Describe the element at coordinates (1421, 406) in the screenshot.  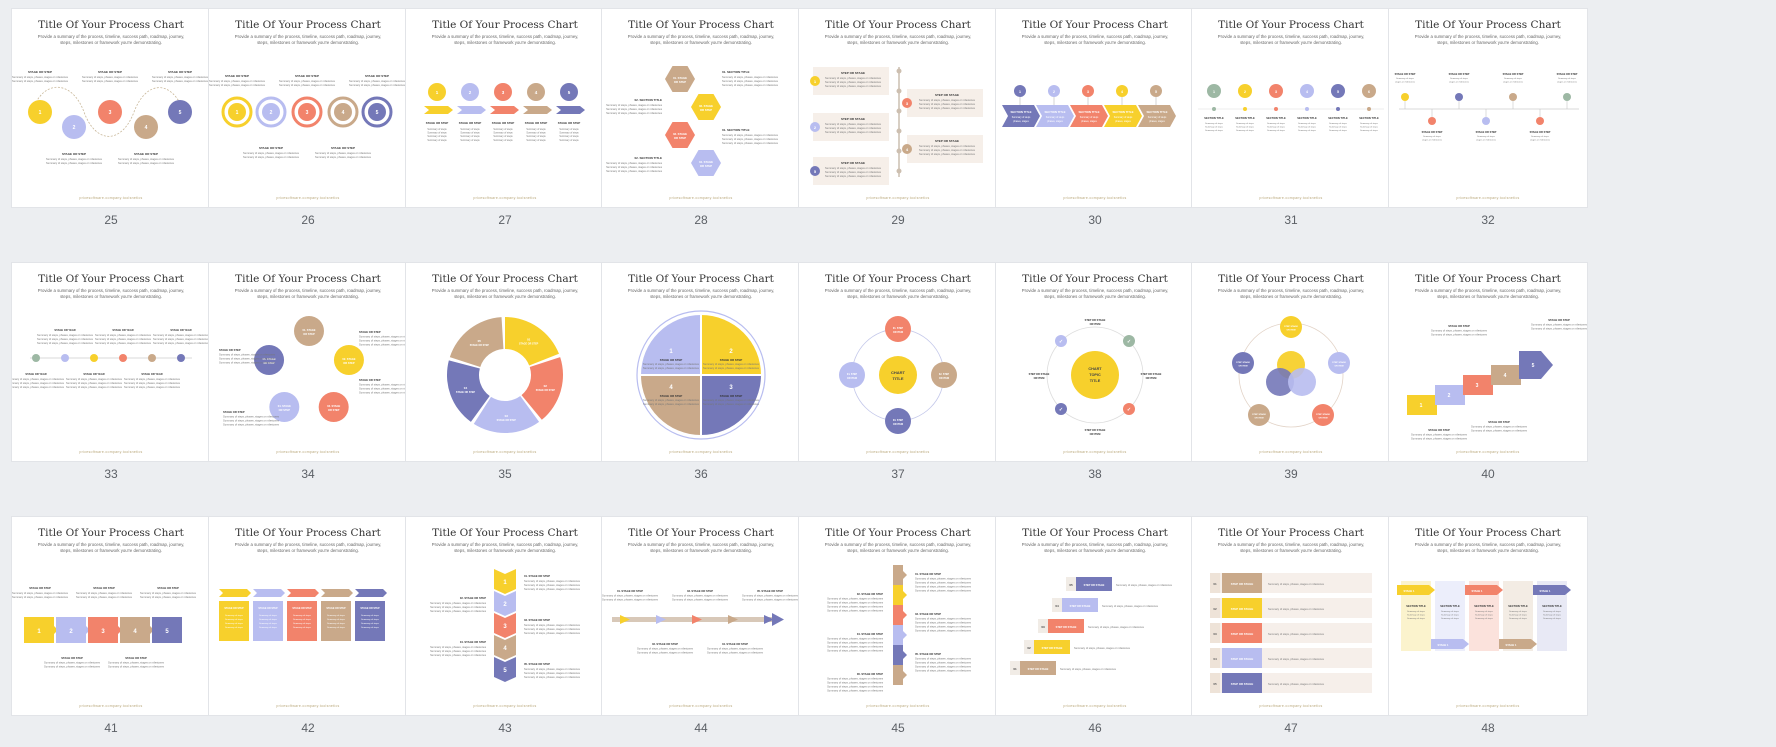
I see `stair-number: 1` at that location.